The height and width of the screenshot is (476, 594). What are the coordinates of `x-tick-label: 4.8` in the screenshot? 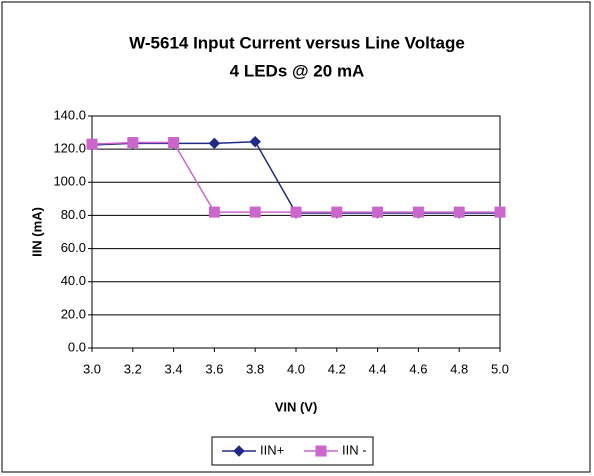 It's located at (459, 368).